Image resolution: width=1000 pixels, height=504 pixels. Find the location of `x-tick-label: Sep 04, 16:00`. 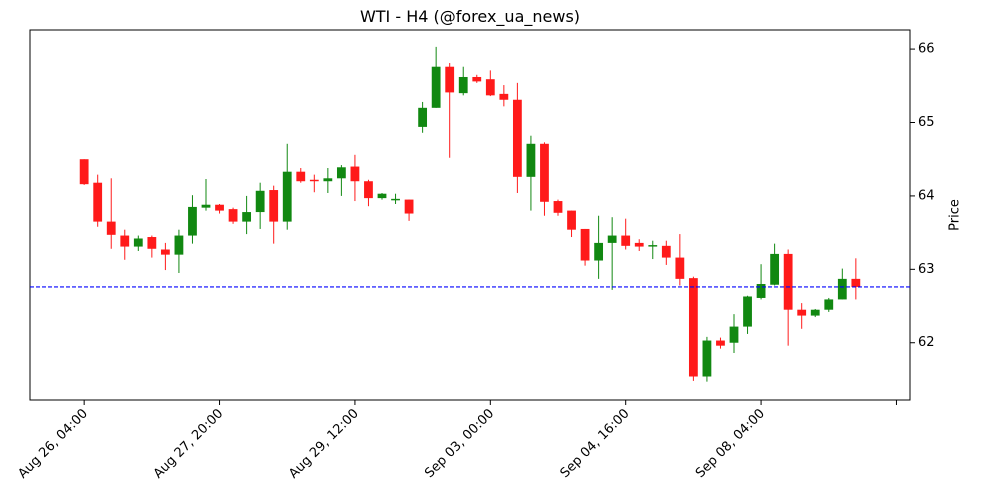

x-tick-label: Sep 04, 16:00 is located at coordinates (595, 443).